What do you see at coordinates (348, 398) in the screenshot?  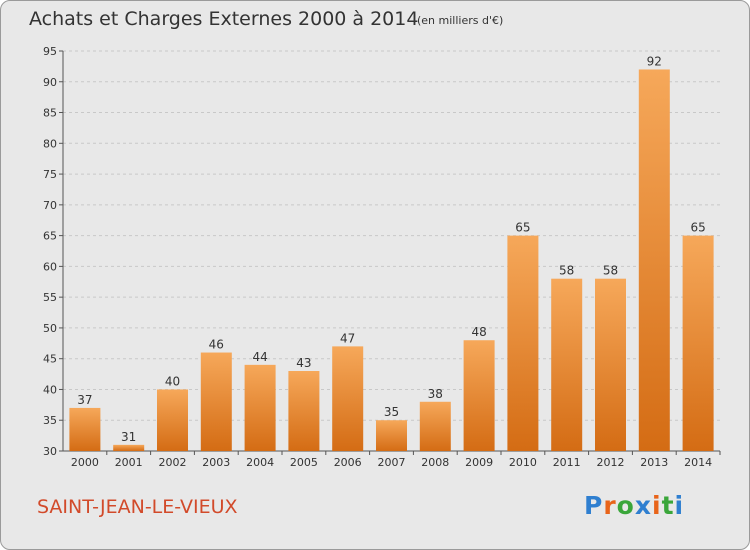 I see `bar-2006` at bounding box center [348, 398].